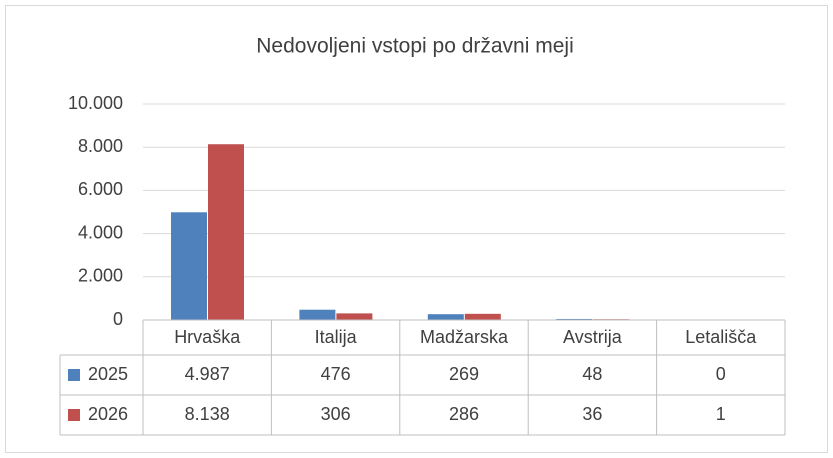 This screenshot has height=458, width=833. I want to click on x-tick-label: Letališča, so click(721, 337).